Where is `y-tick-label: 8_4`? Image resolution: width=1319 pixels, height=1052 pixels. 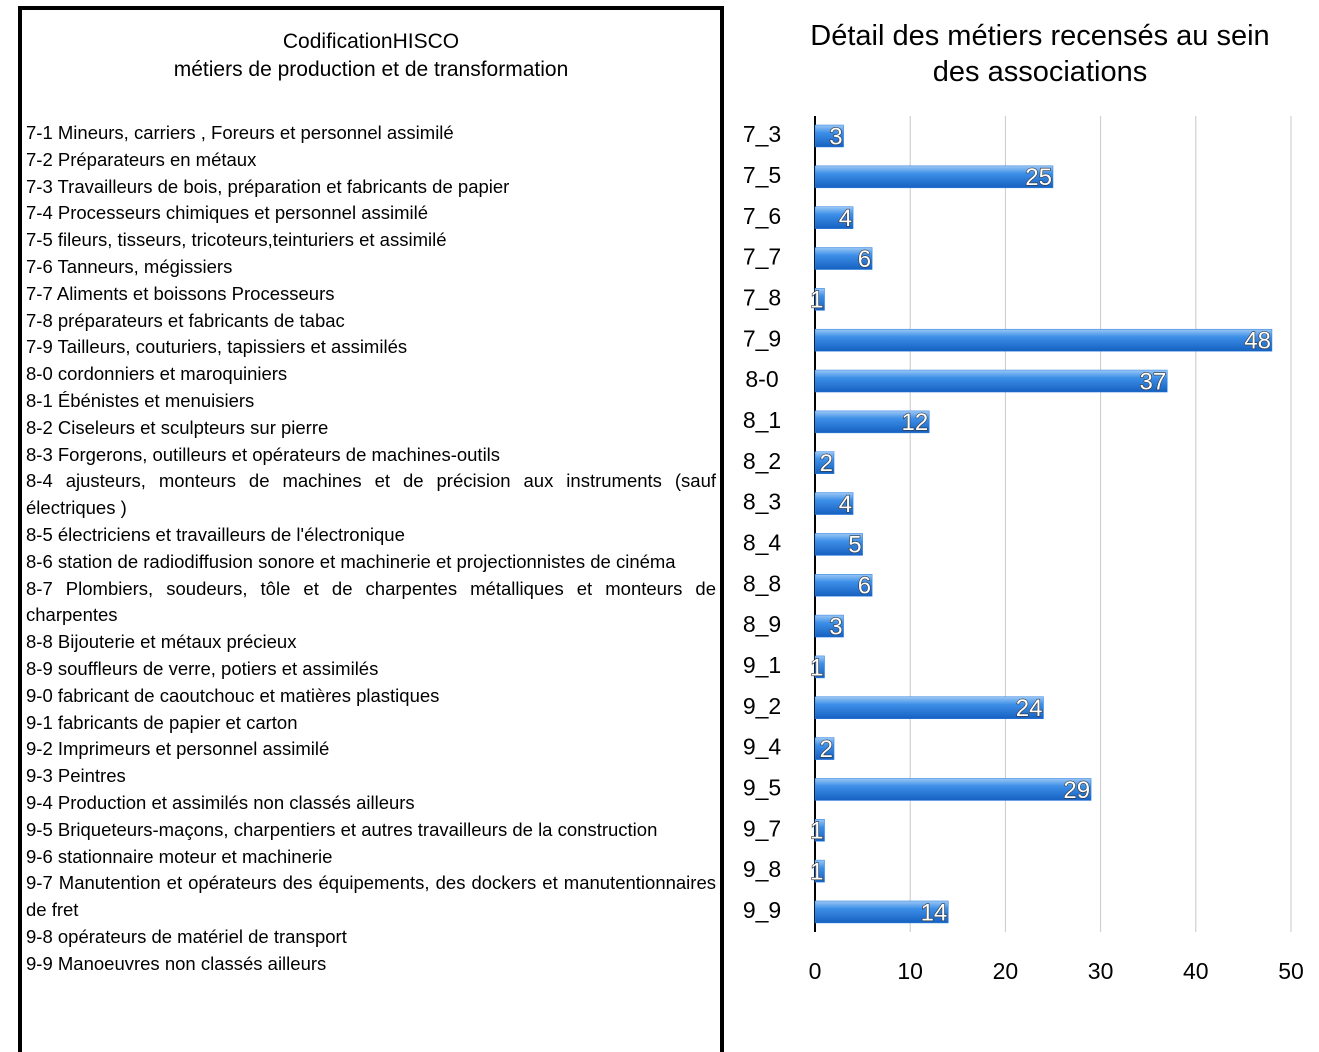
y-tick-label: 8_4 is located at coordinates (762, 542).